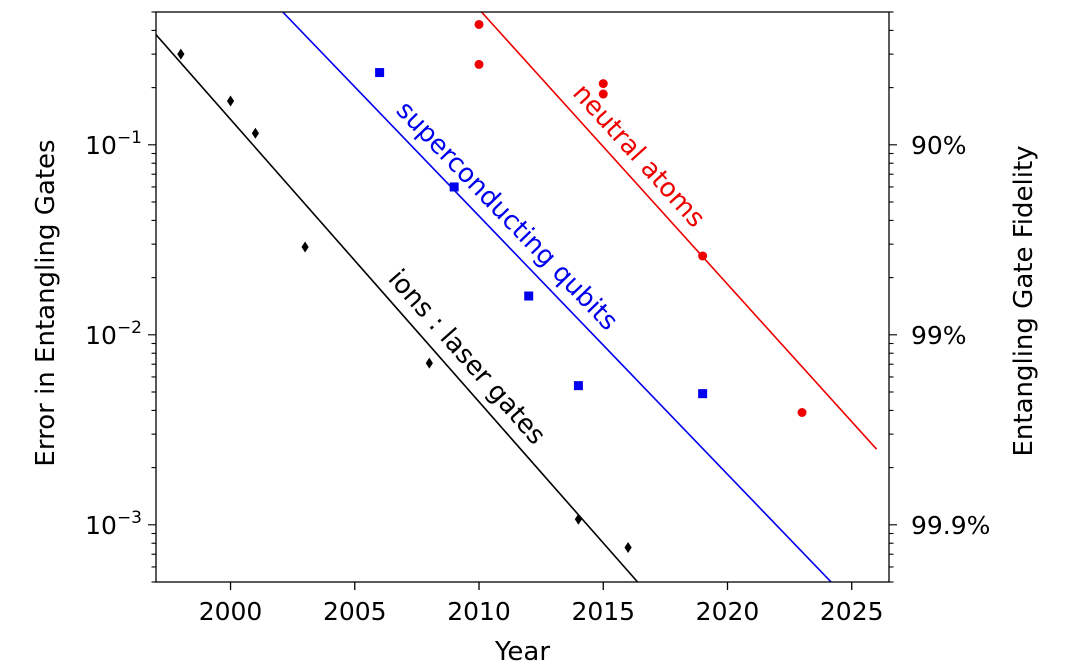  Describe the element at coordinates (522, 650) in the screenshot. I see `x-axis-label: Year` at that location.